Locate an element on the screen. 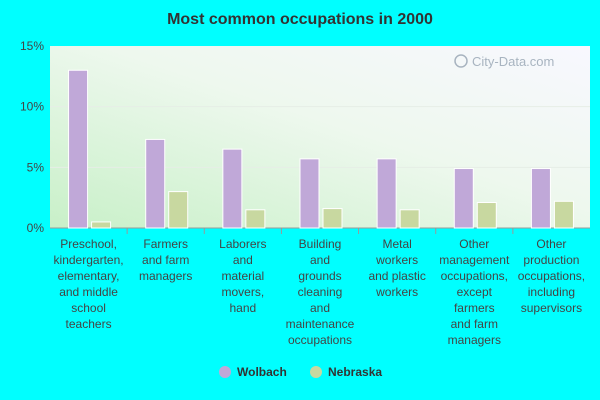 The image size is (600, 400). x-category-label-line: and middle is located at coordinates (88, 292).